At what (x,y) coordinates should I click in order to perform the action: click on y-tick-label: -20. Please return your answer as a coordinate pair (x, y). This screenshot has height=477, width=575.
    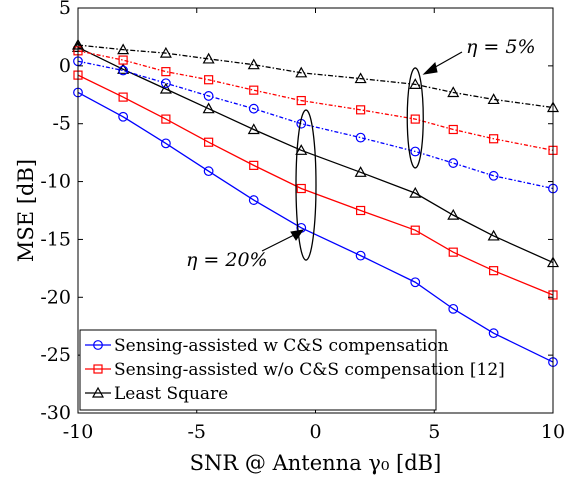
    Looking at the image, I should click on (55, 297).